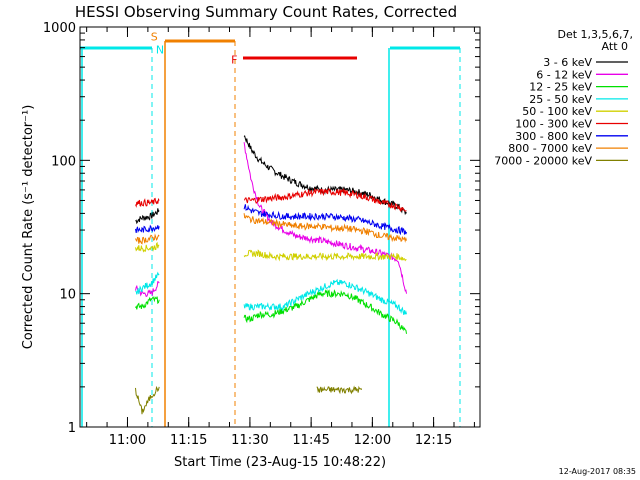 The image size is (640, 480). I want to click on x-tick-label-3: 11:45, so click(310, 440).